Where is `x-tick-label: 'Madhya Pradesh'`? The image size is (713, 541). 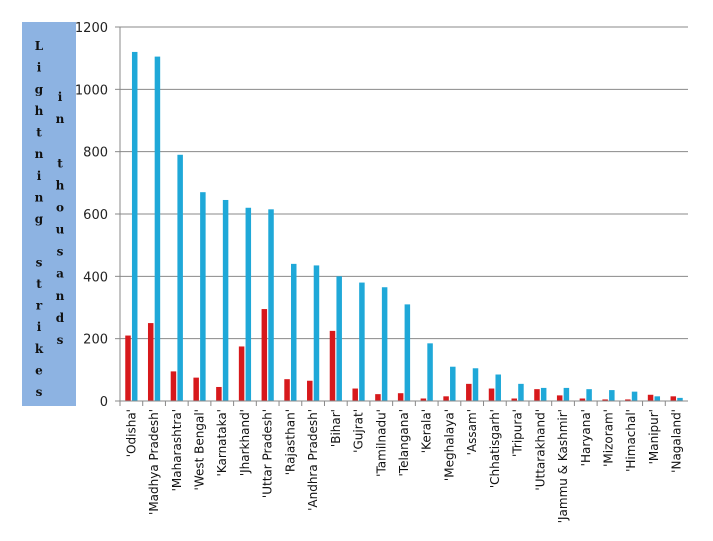
x-tick-label: 'Madhya Pradesh' is located at coordinates (154, 462).